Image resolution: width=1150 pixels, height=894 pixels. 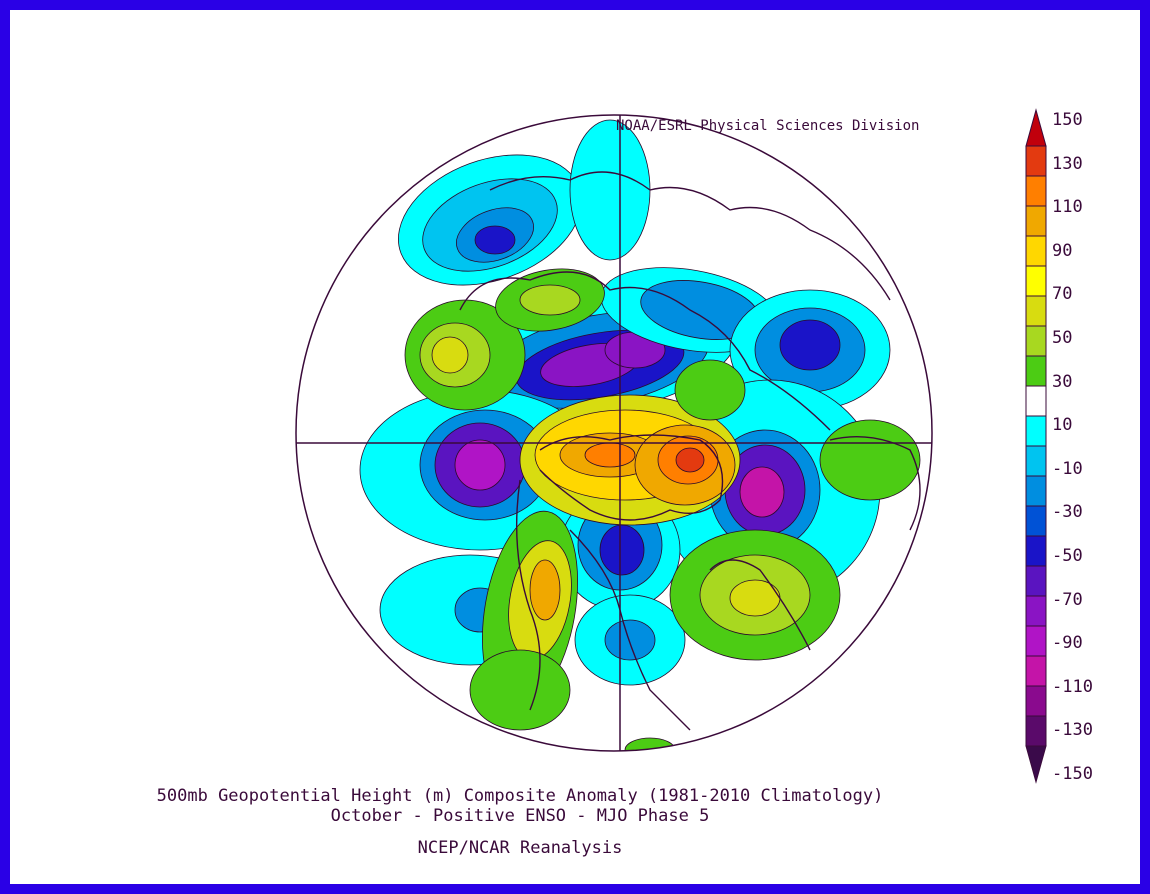 What do you see at coordinates (1067, 556) in the screenshot?
I see `colorbar-tick-label: -50` at bounding box center [1067, 556].